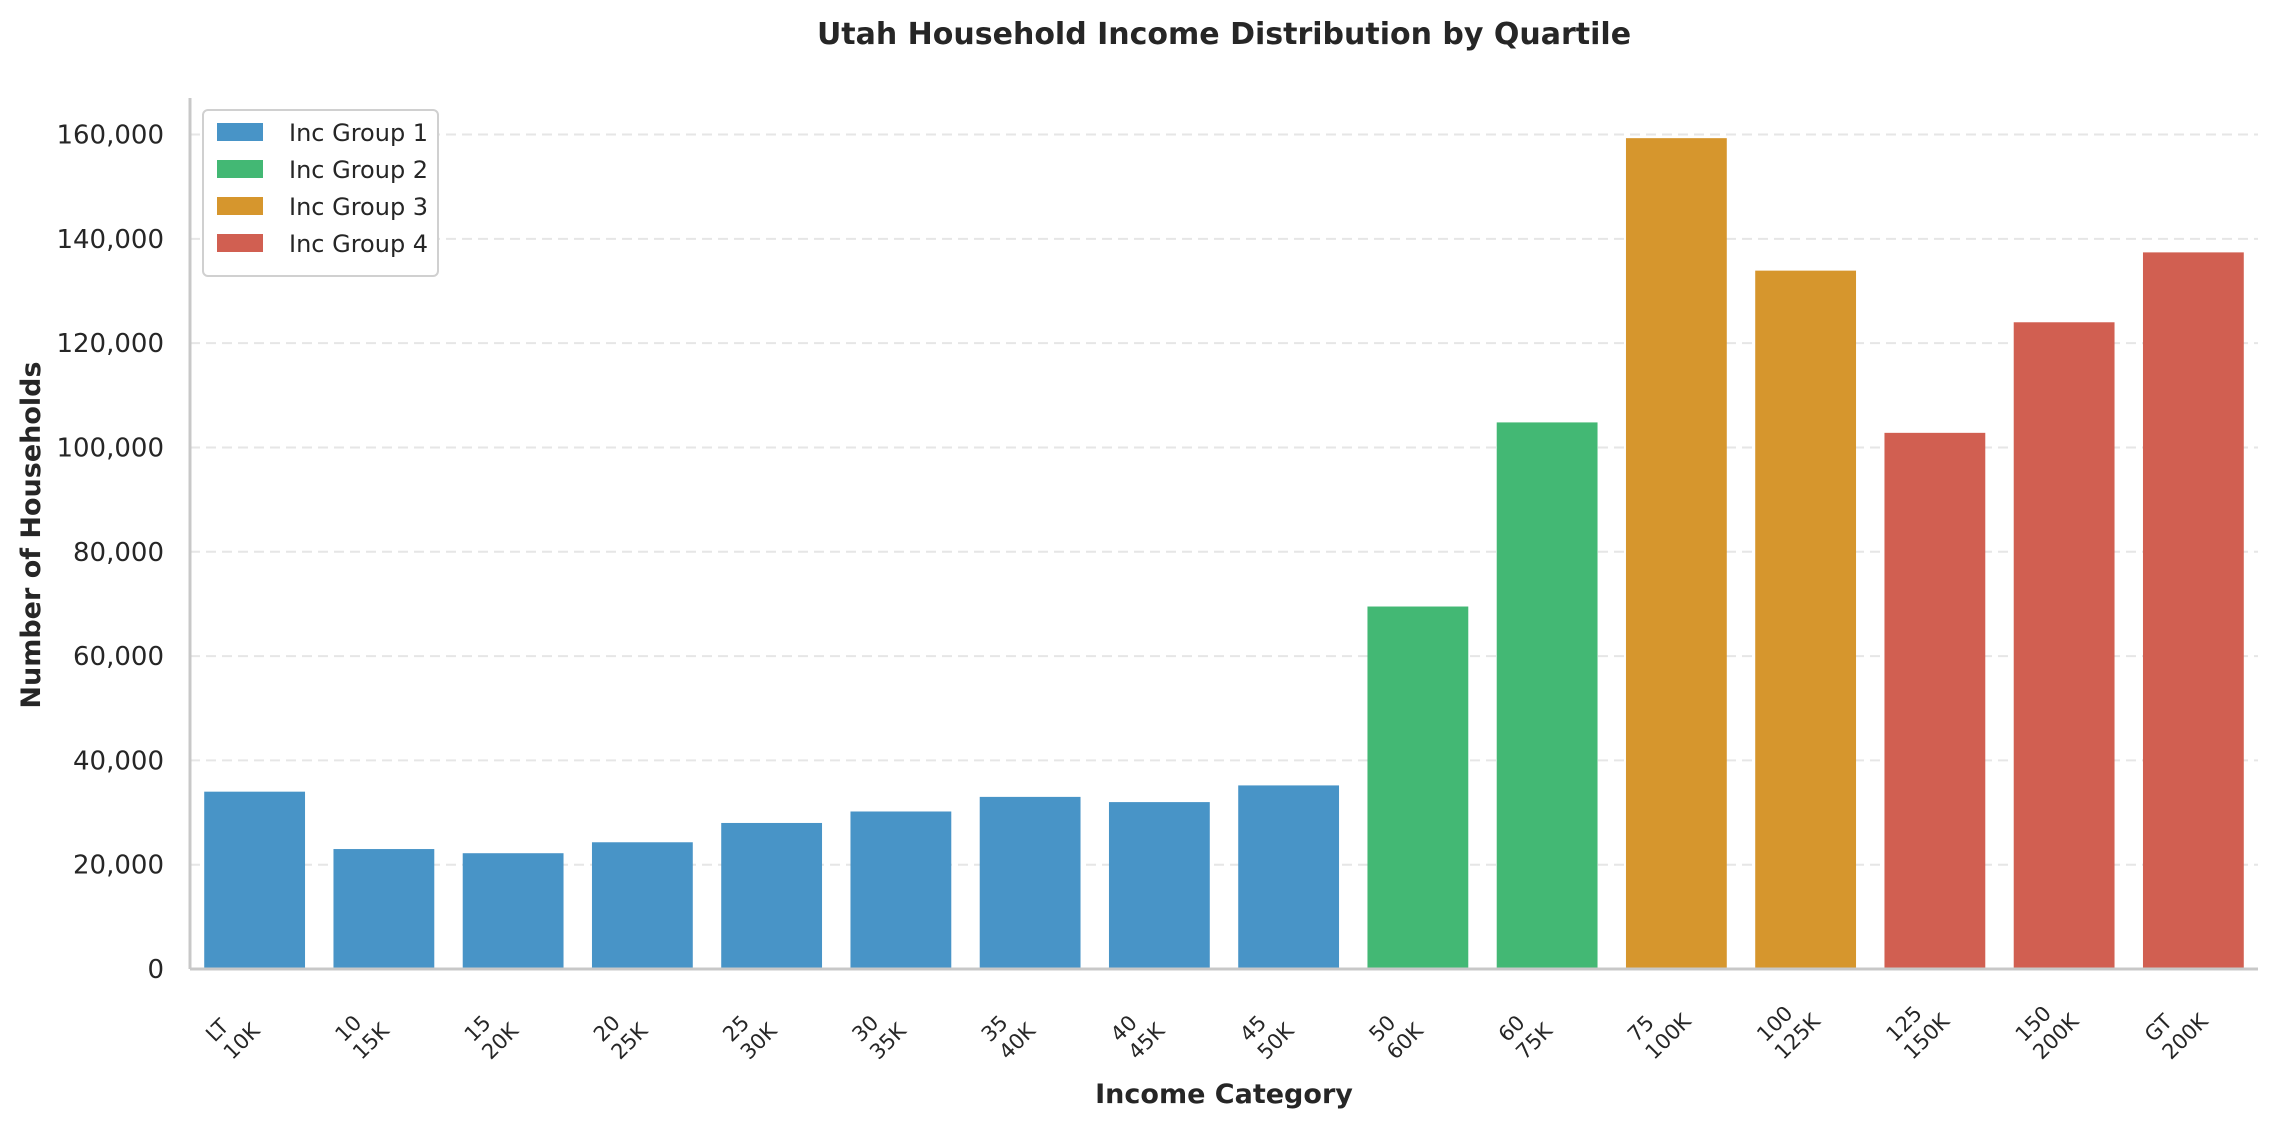  What do you see at coordinates (1267, 1032) in the screenshot?
I see `x-tick-label: 4550K` at bounding box center [1267, 1032].